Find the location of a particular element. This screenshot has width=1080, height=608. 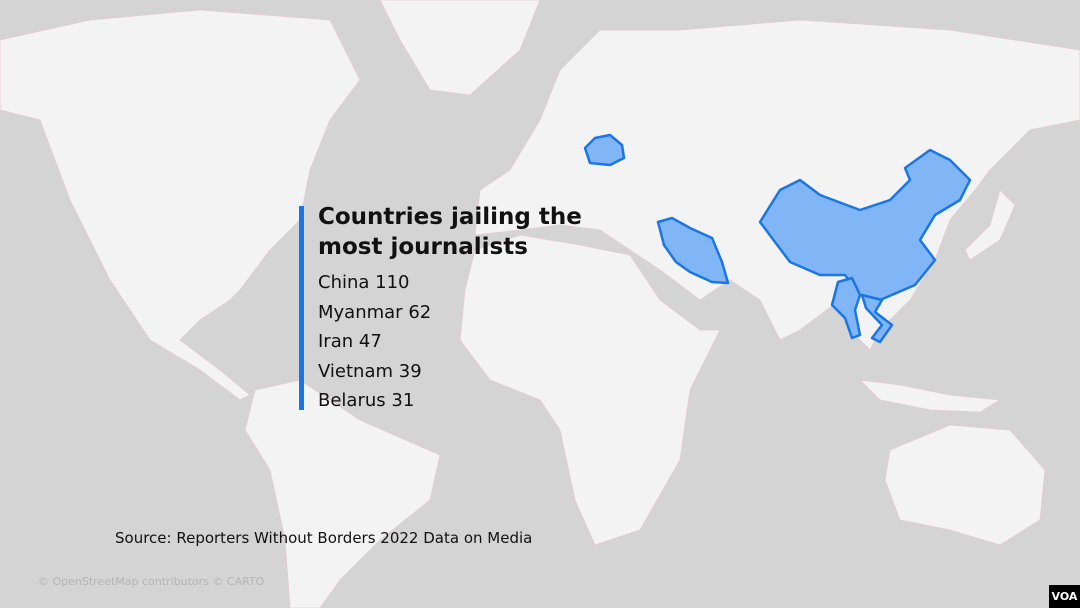

south-america is located at coordinates (342, 493).